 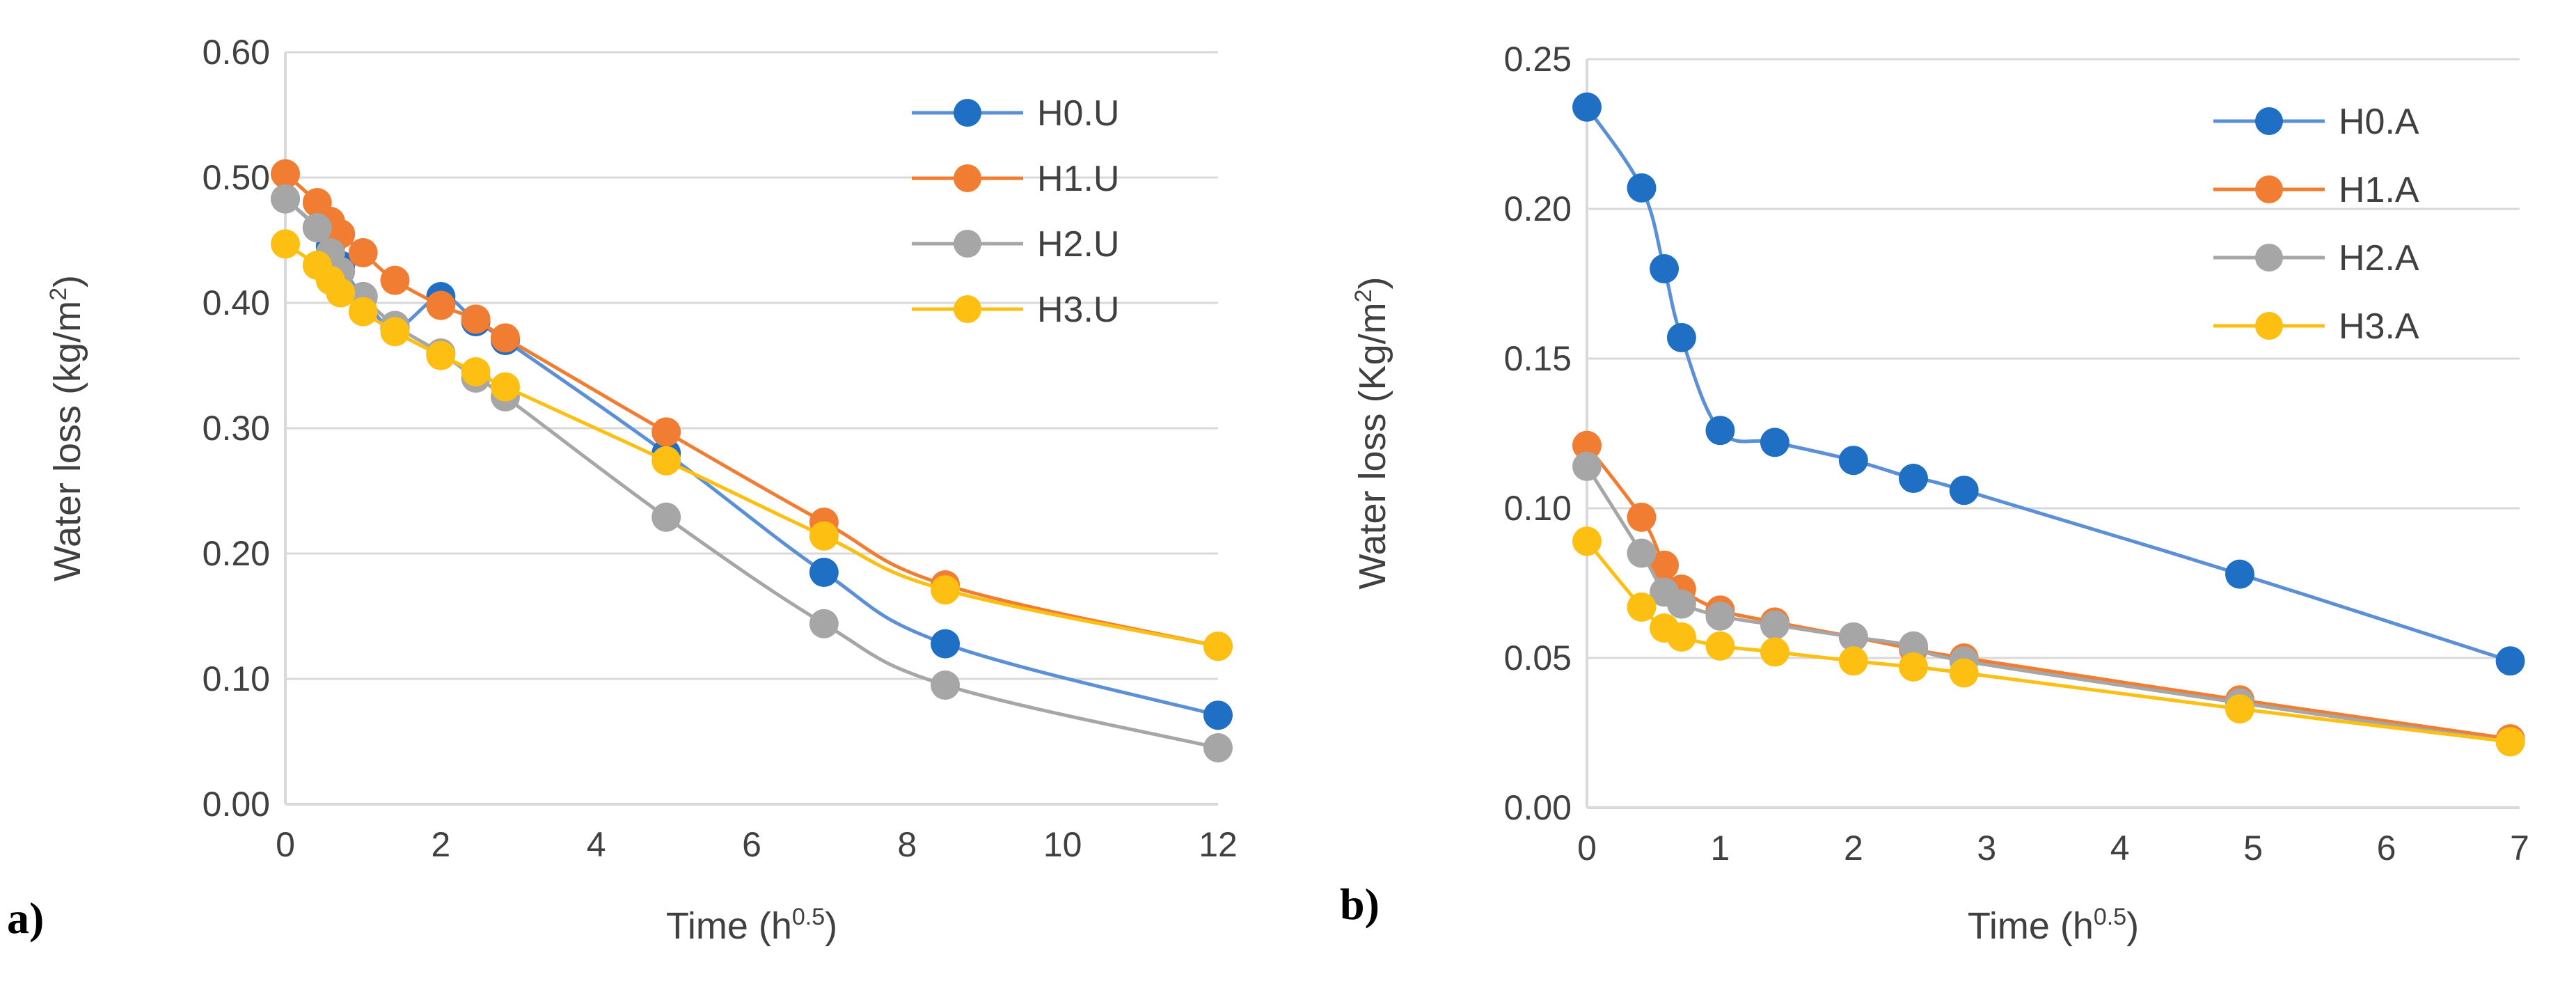 What do you see at coordinates (2316, 122) in the screenshot?
I see `legend-item: H0.A` at bounding box center [2316, 122].